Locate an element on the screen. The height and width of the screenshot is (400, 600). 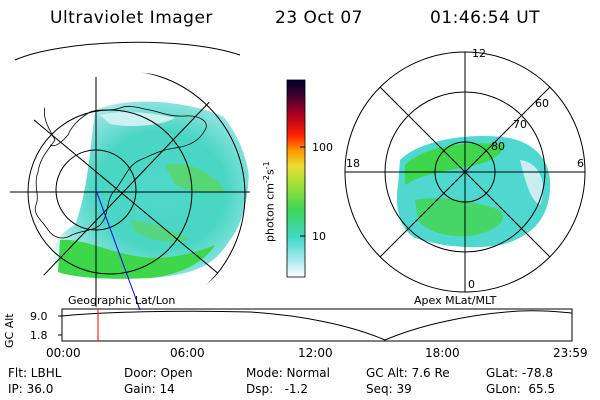
aurora-oval-left is located at coordinates (151, 190).